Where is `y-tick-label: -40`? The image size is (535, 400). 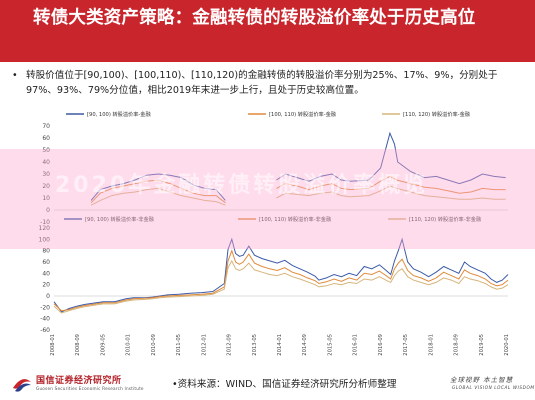
y-tick-label: -40 is located at coordinates (45, 319).